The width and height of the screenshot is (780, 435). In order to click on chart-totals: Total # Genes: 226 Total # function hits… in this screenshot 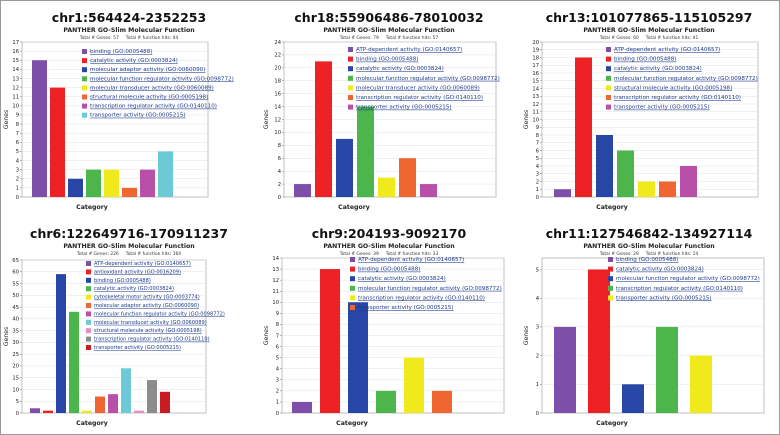, I will do `click(128, 254)`.